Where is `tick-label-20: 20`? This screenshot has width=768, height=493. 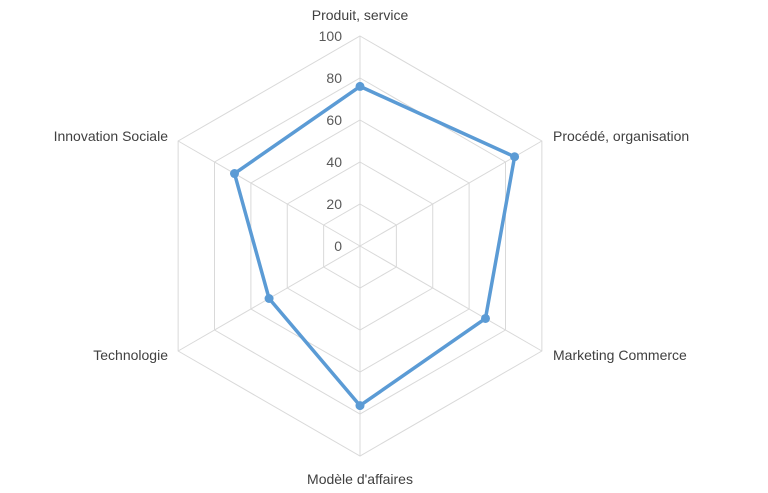
tick-label-20: 20 is located at coordinates (334, 204).